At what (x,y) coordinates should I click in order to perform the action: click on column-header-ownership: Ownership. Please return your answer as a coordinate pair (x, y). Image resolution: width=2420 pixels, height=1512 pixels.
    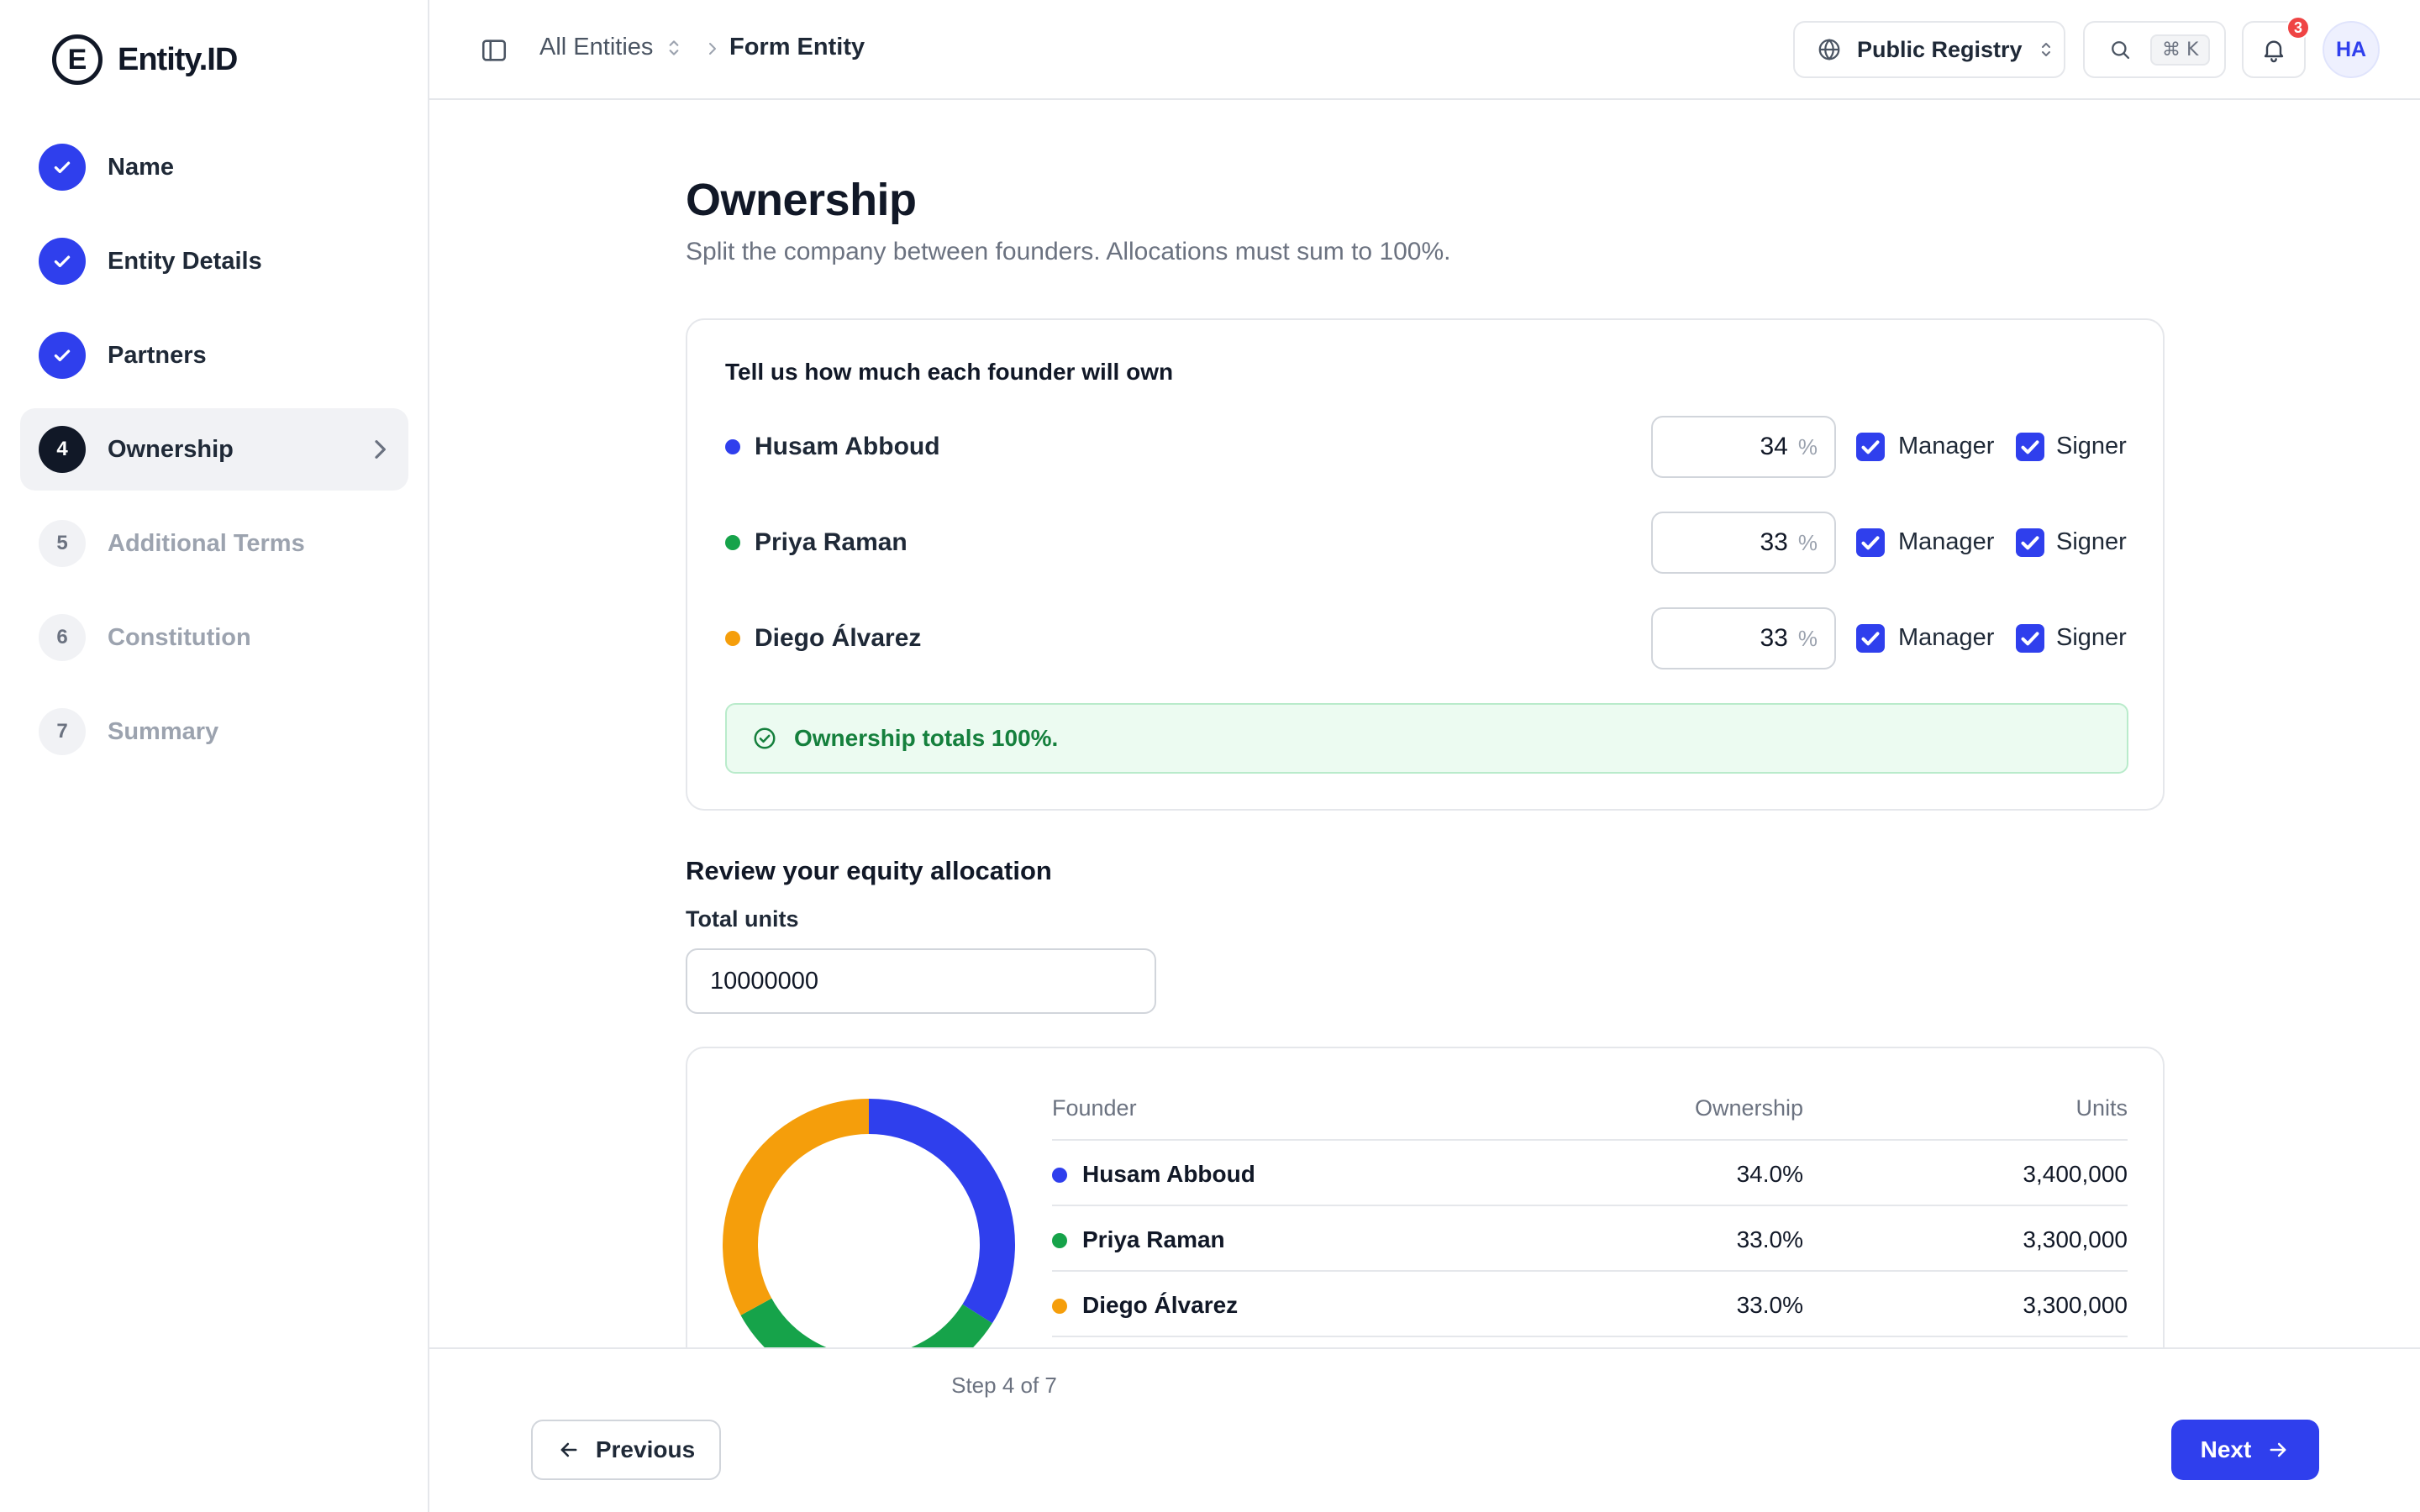
    Looking at the image, I should click on (1748, 1108).